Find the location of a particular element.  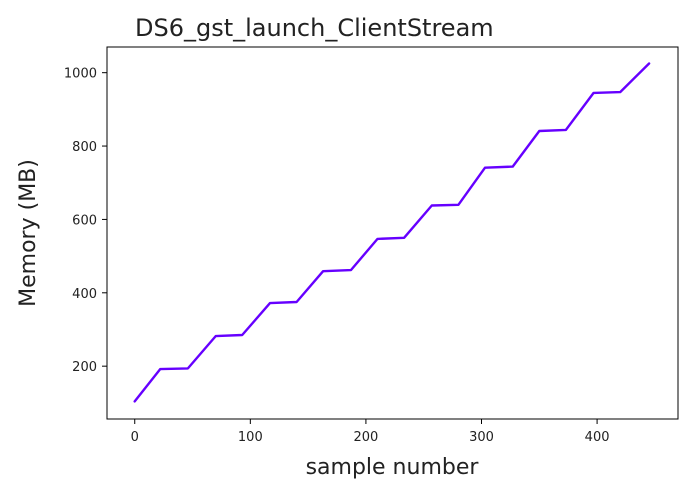

y-tick-label: 800 is located at coordinates (84, 147).